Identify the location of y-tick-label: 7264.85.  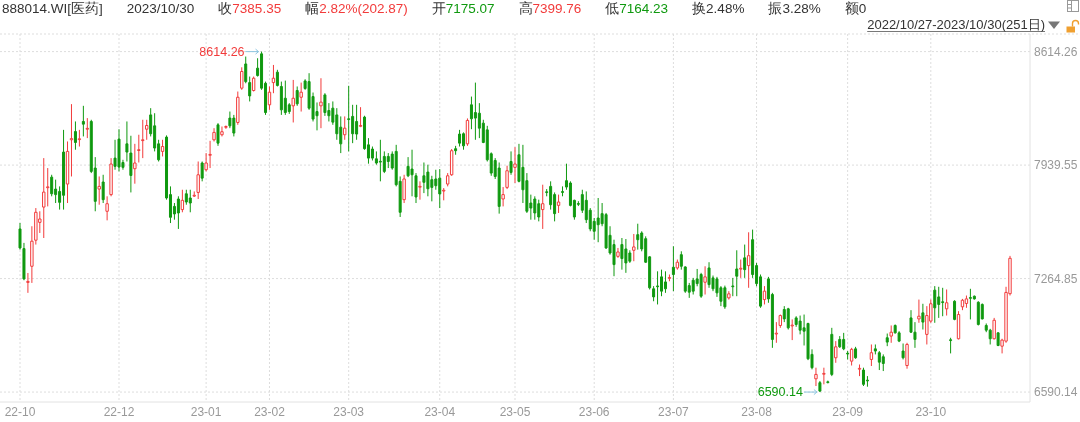
(1056, 278).